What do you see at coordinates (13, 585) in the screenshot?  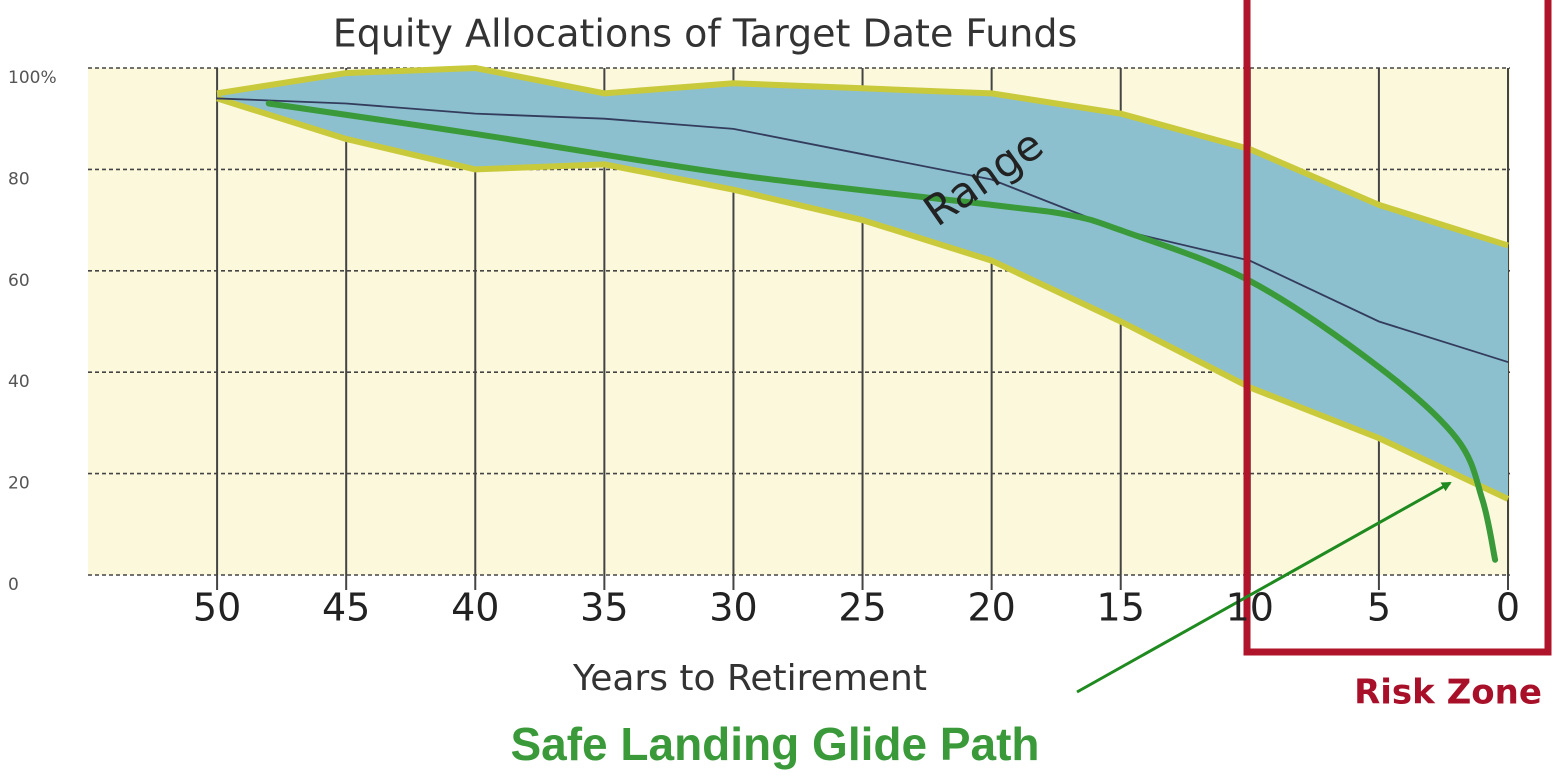 I see `y-tick-label: 0` at bounding box center [13, 585].